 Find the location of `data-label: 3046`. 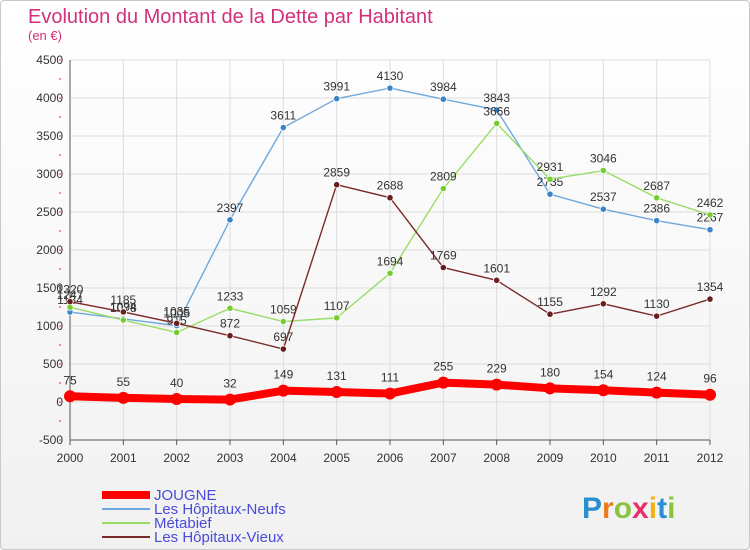

data-label: 3046 is located at coordinates (603, 159).